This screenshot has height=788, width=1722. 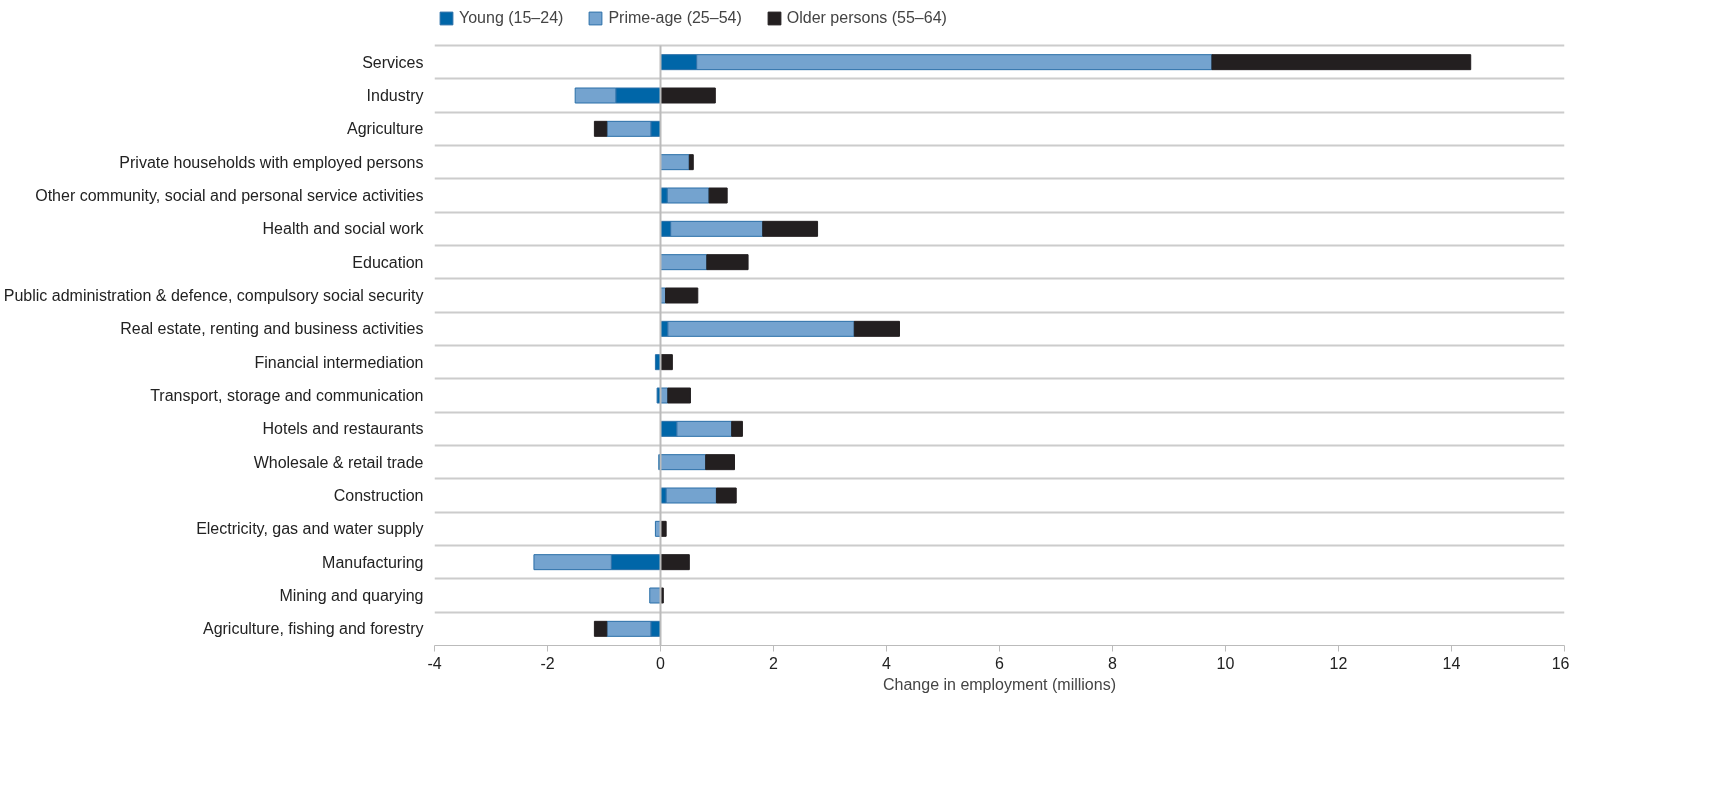 What do you see at coordinates (675, 18) in the screenshot?
I see `legend-label: Prime-age (25–54)` at bounding box center [675, 18].